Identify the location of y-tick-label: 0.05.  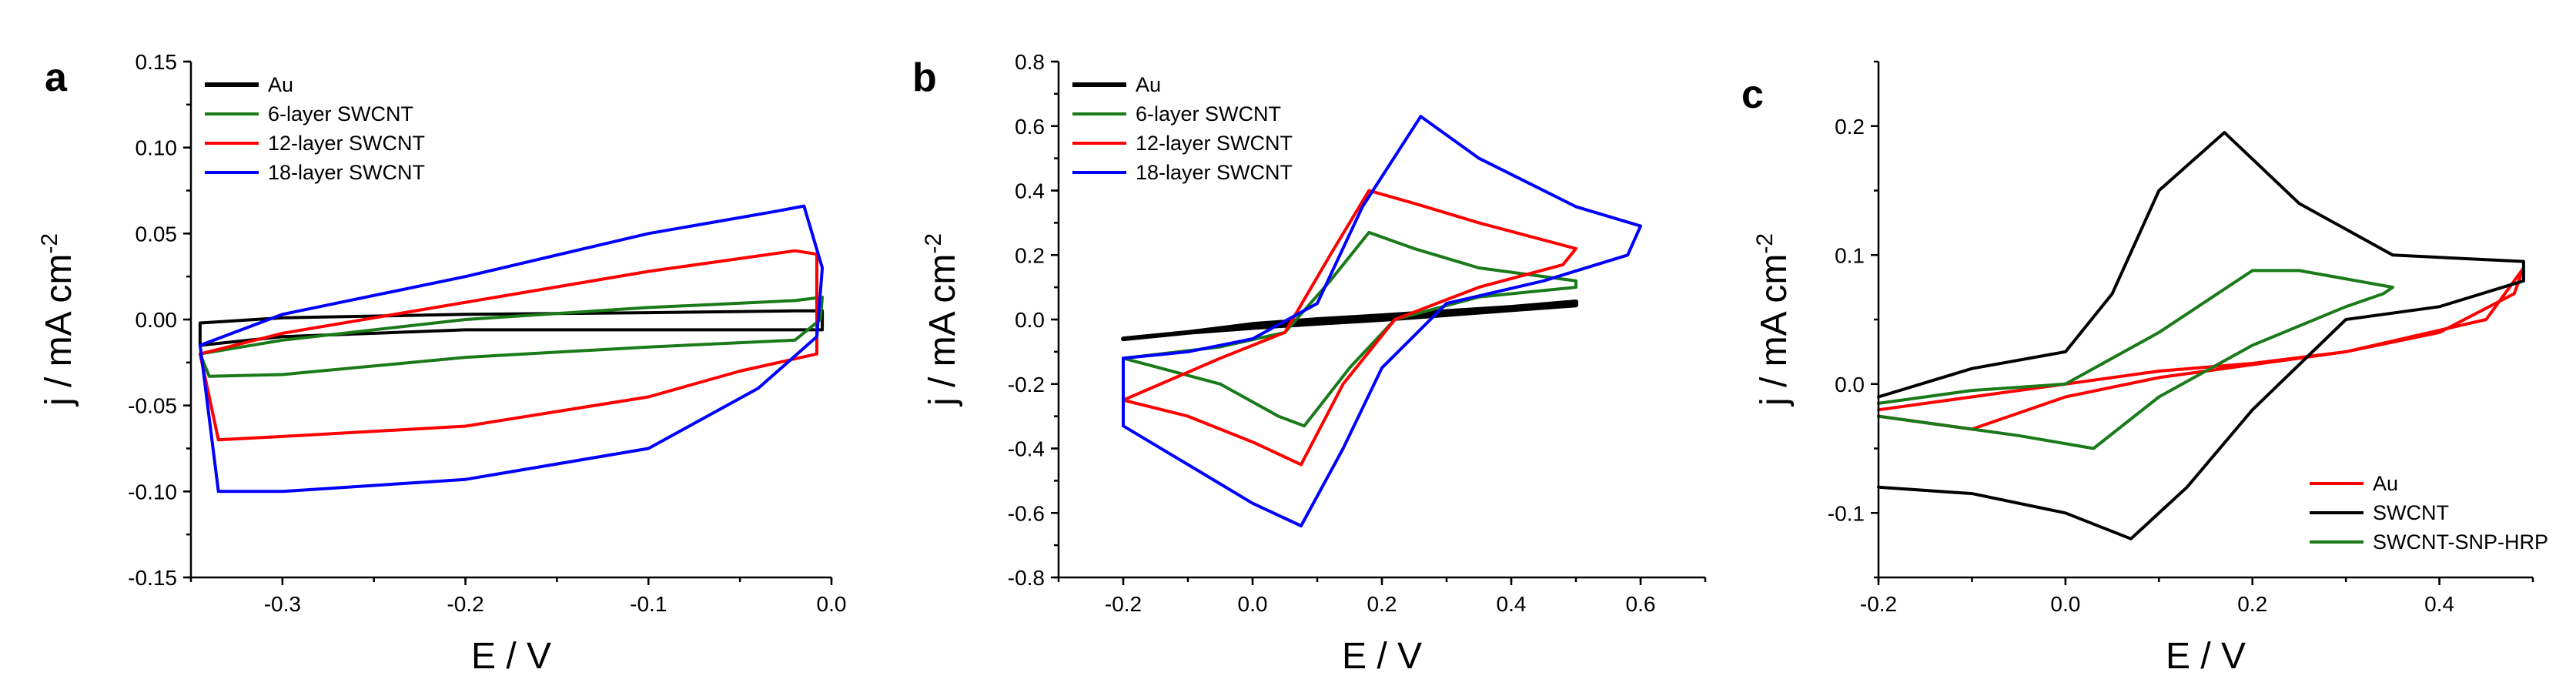
(157, 234).